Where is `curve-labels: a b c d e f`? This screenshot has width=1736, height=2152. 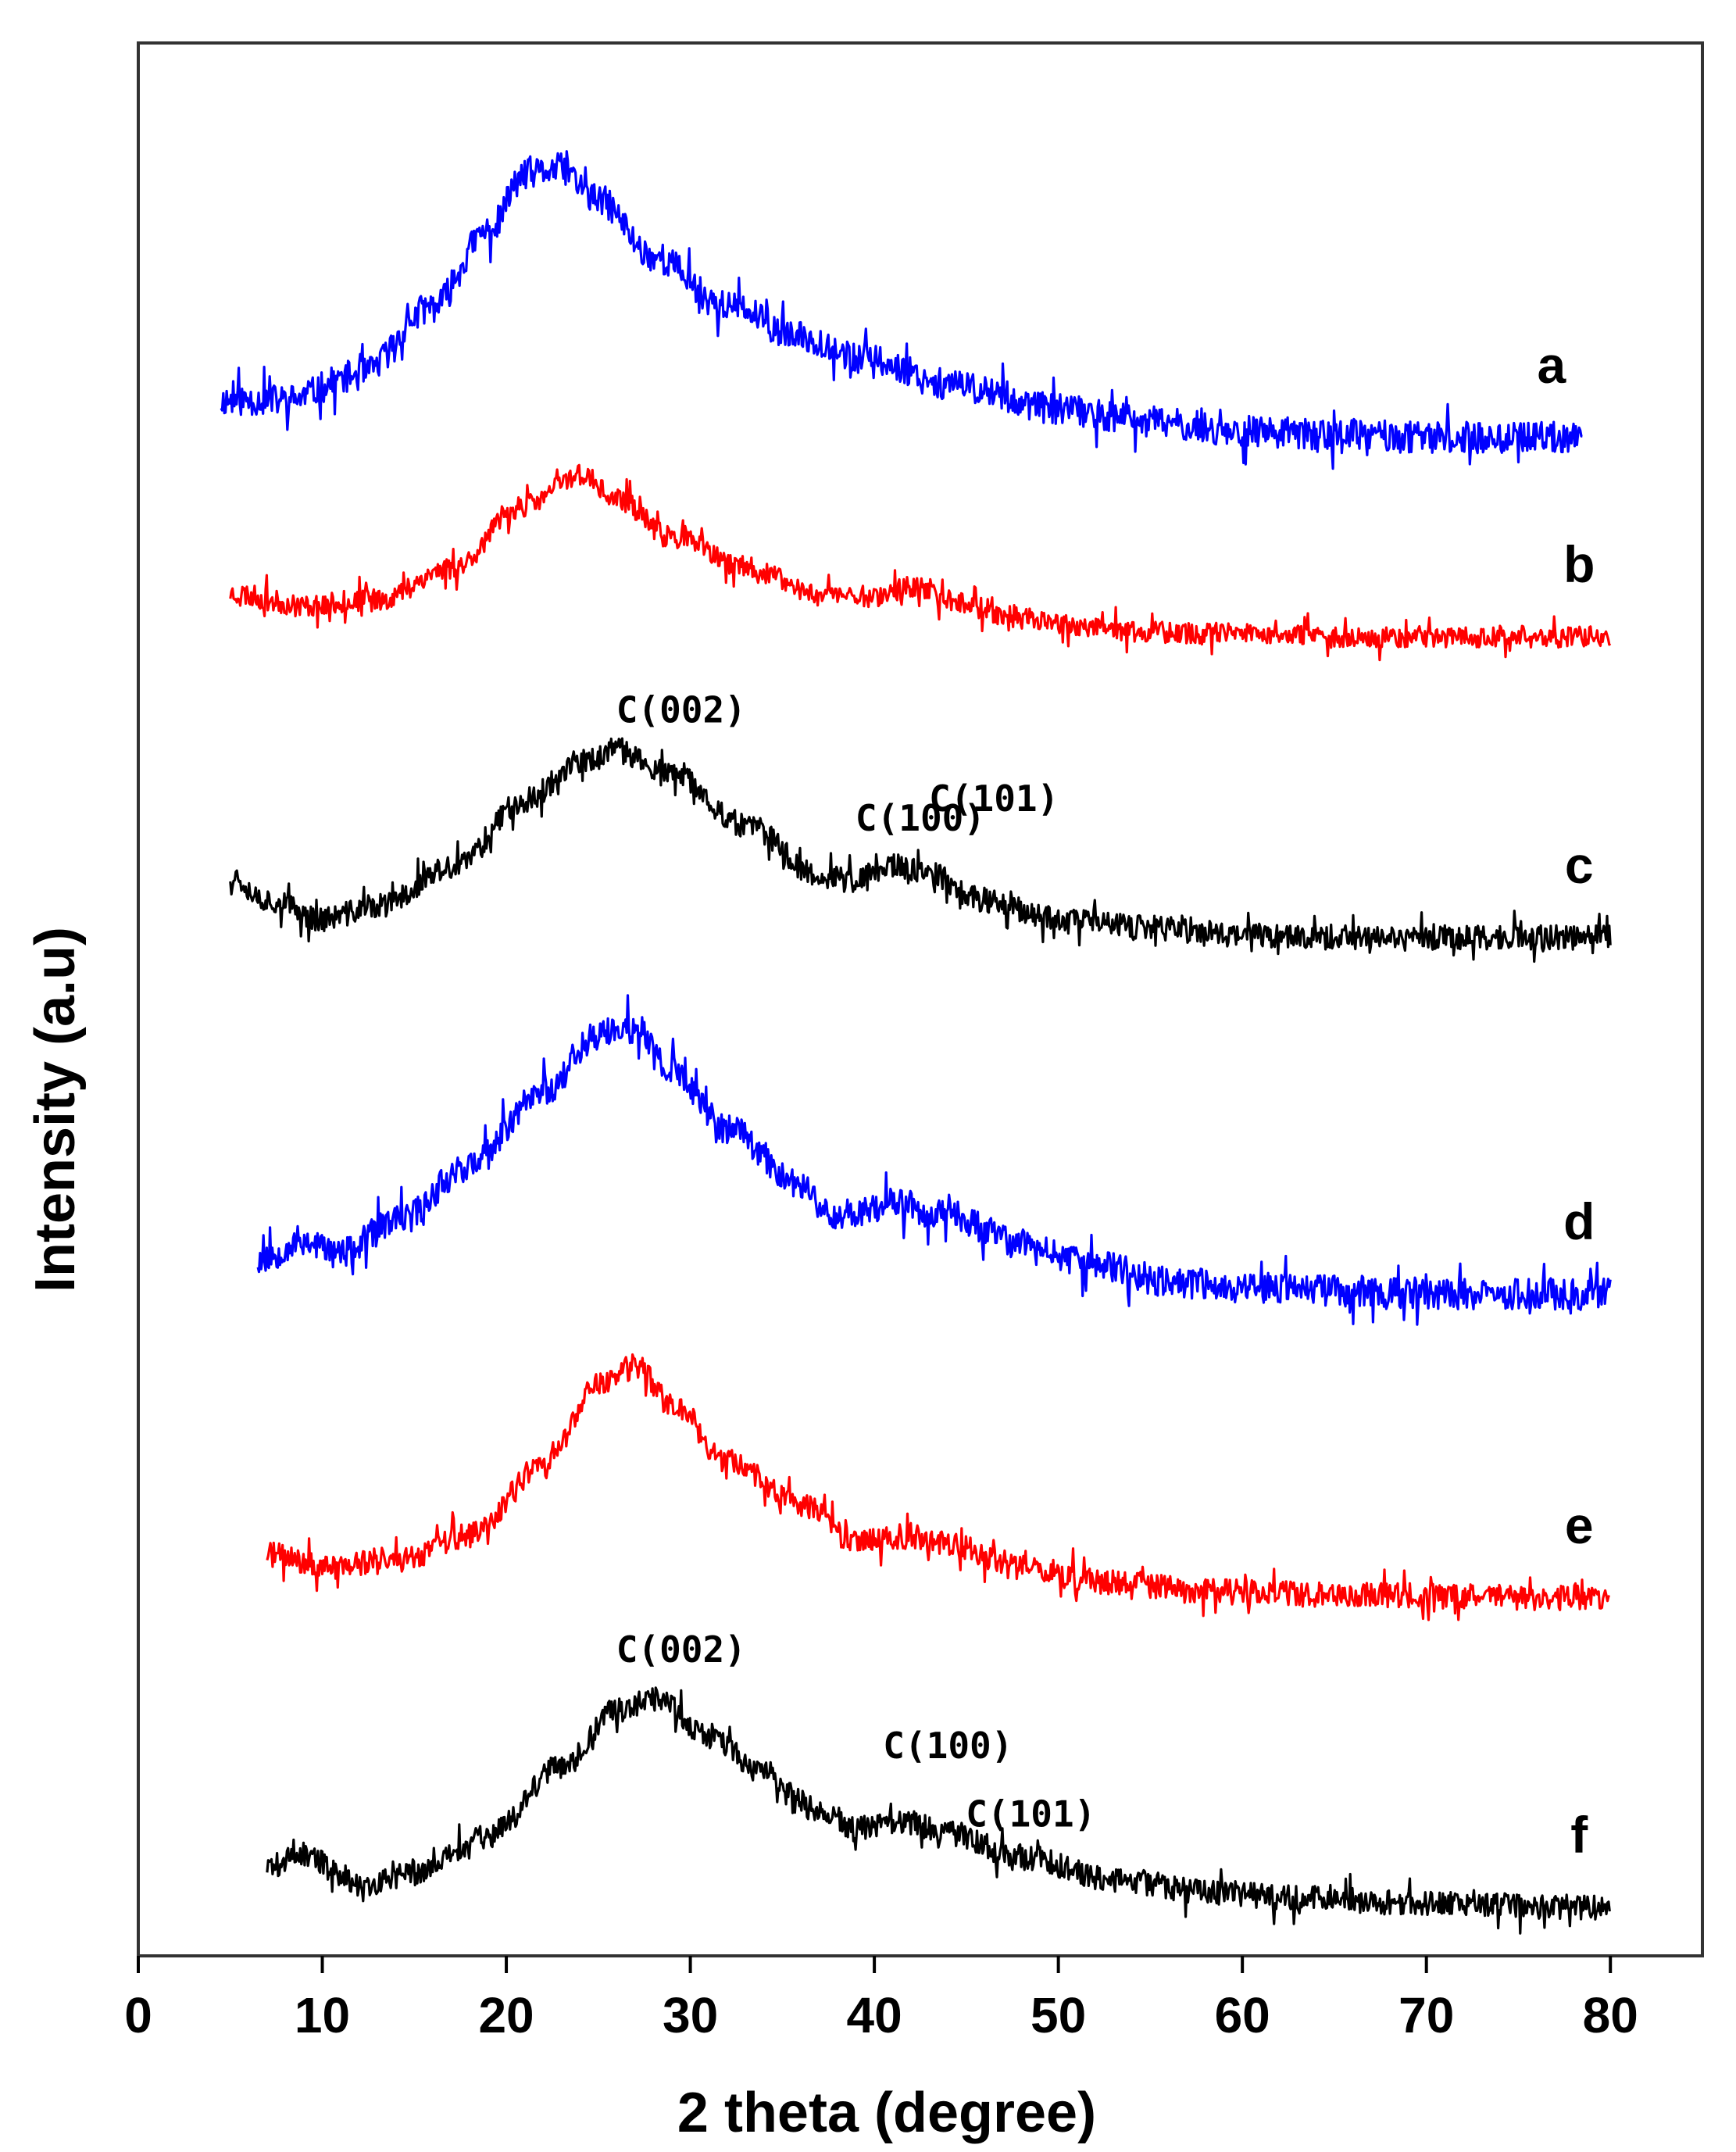 curve-labels: a b c d e f is located at coordinates (1566, 1100).